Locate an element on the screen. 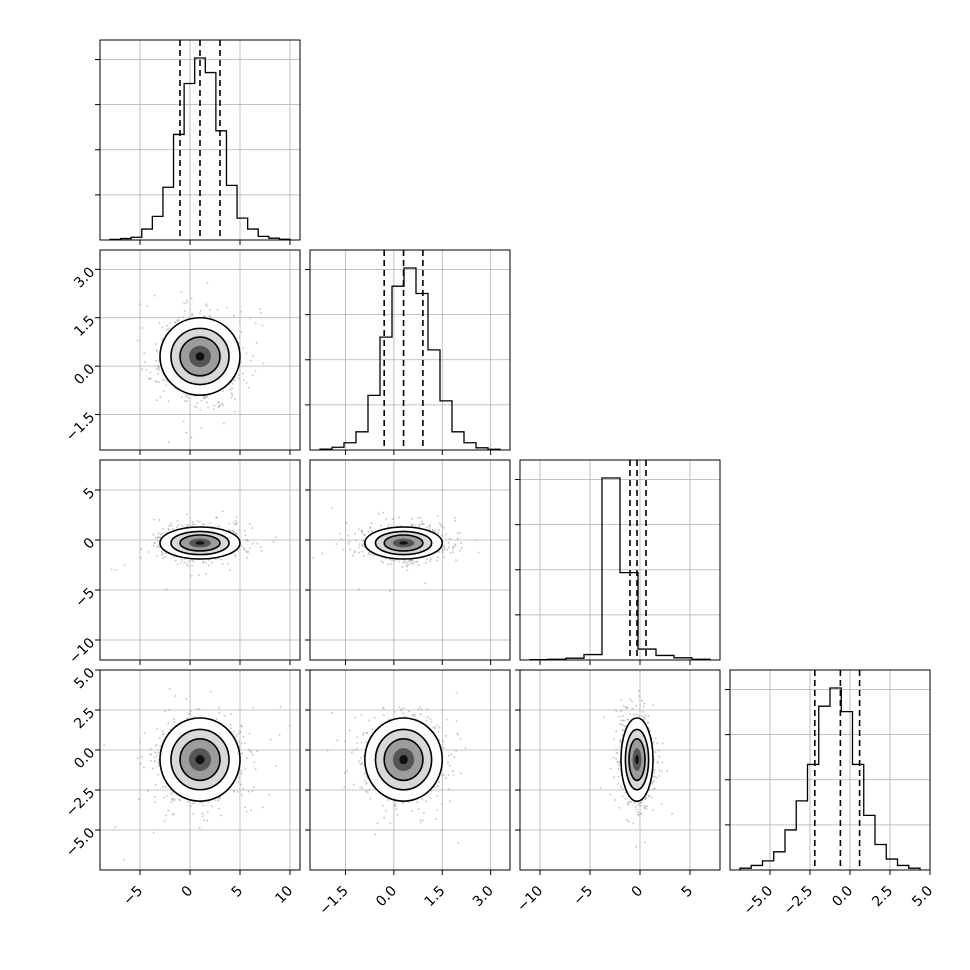 The width and height of the screenshot is (970, 970). panel-frame is located at coordinates (200, 350).